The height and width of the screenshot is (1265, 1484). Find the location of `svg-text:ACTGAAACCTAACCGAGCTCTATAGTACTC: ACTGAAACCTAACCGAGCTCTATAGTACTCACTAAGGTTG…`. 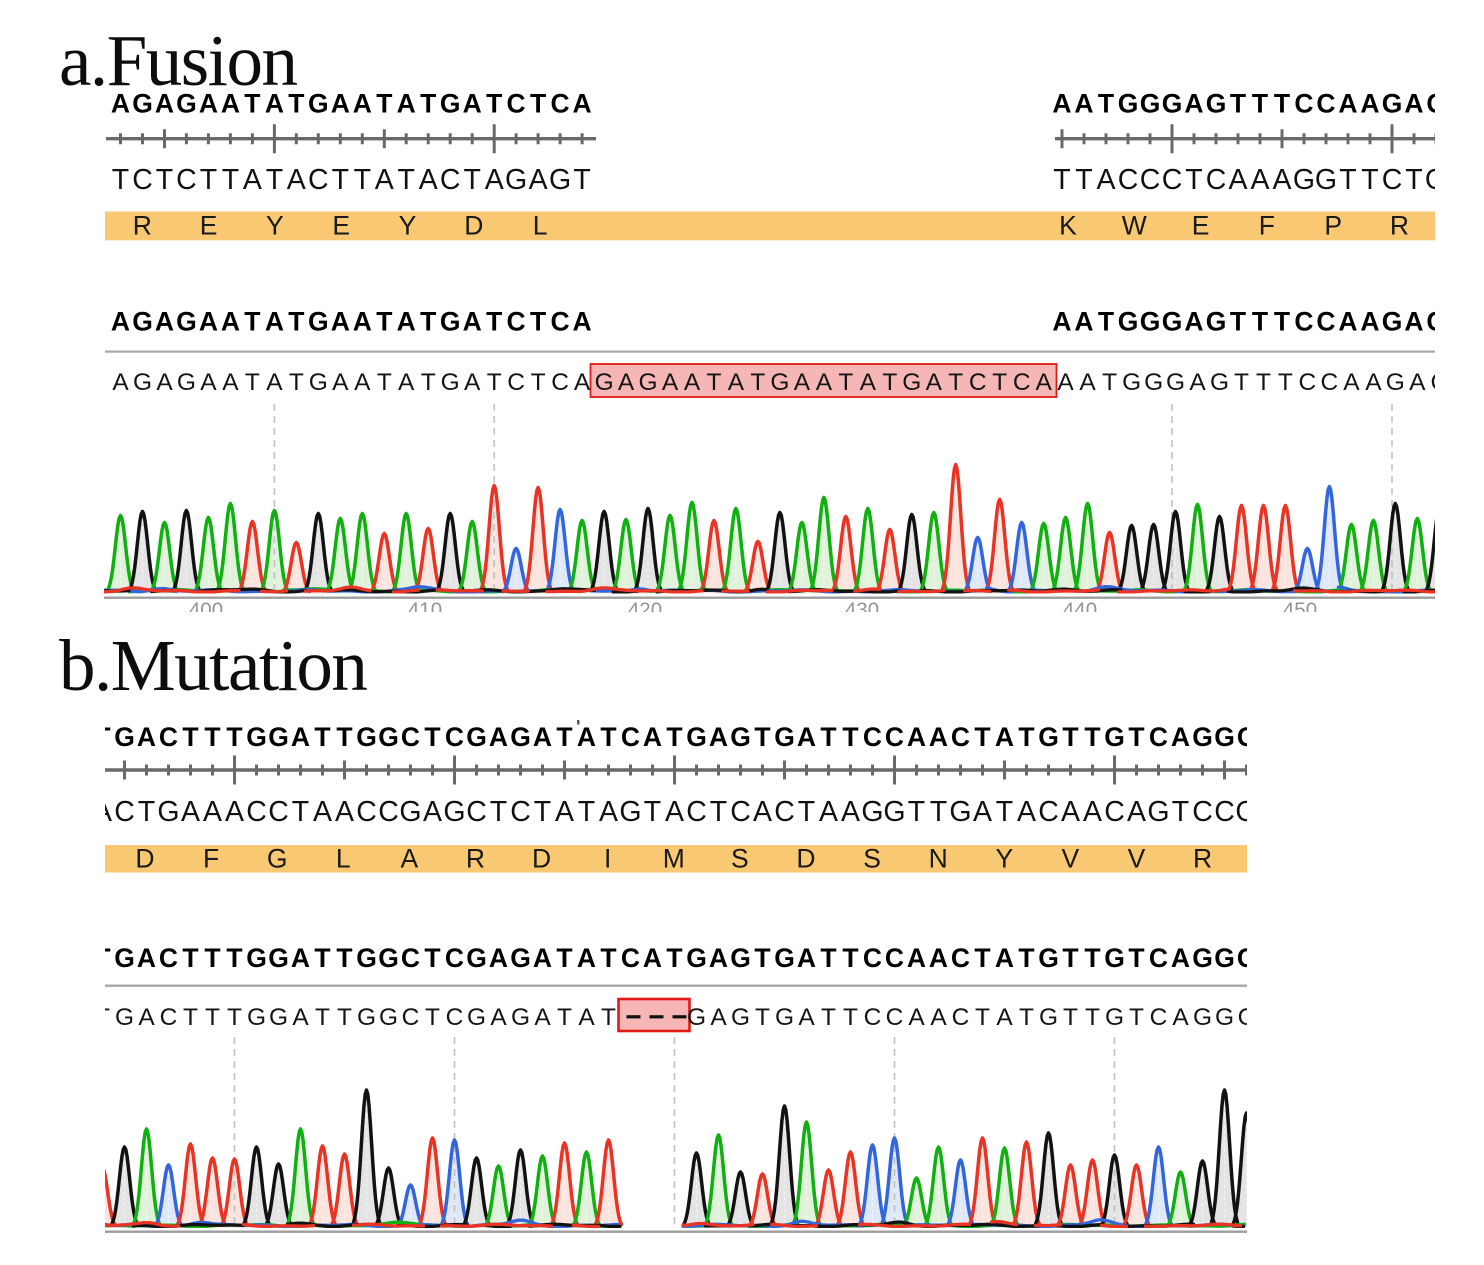

svg-text:ACTGAAACCTAACCGAGCTCTATAGTACTC: ACTGAAACCTAACCGAGCTCTATAGTACTCACTAAGGTTG… is located at coordinates (675, 812).